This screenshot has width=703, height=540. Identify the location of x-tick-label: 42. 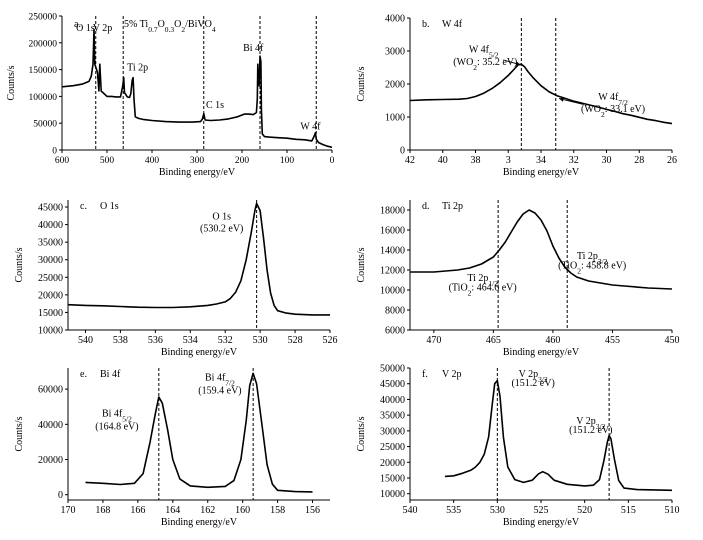
(410, 160).